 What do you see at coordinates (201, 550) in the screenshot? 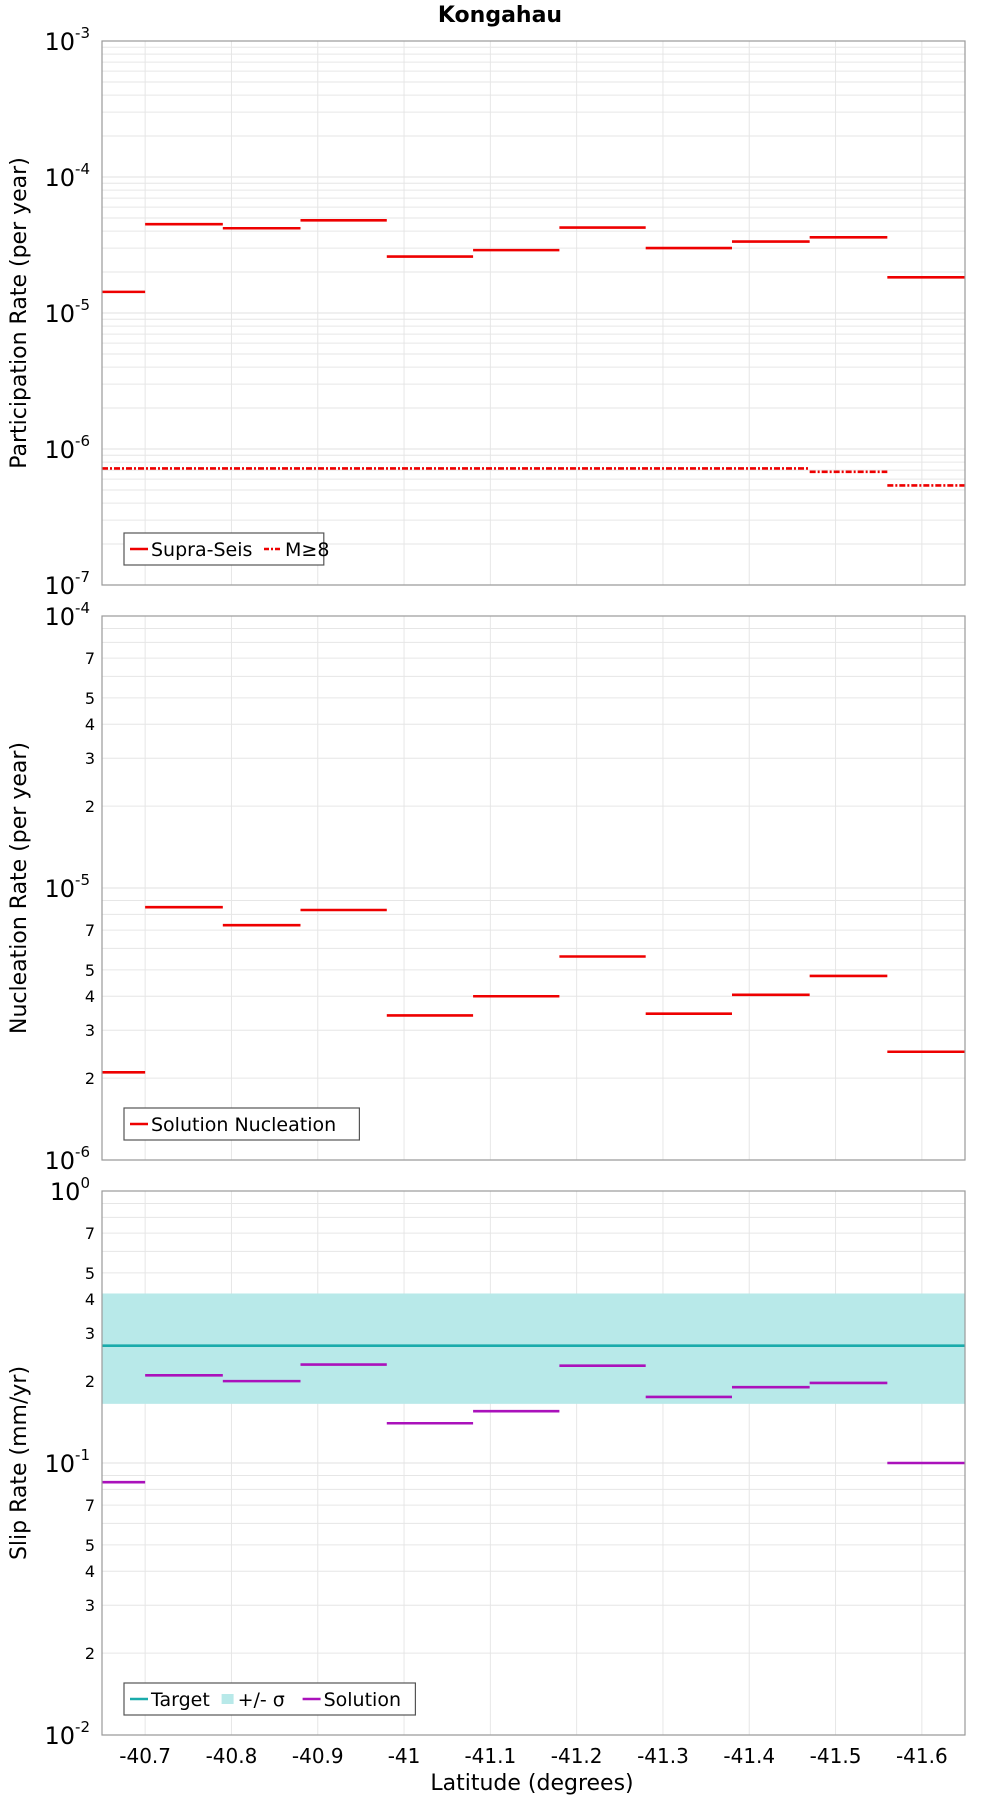
I see `legend-label: Supra-Seis` at bounding box center [201, 550].